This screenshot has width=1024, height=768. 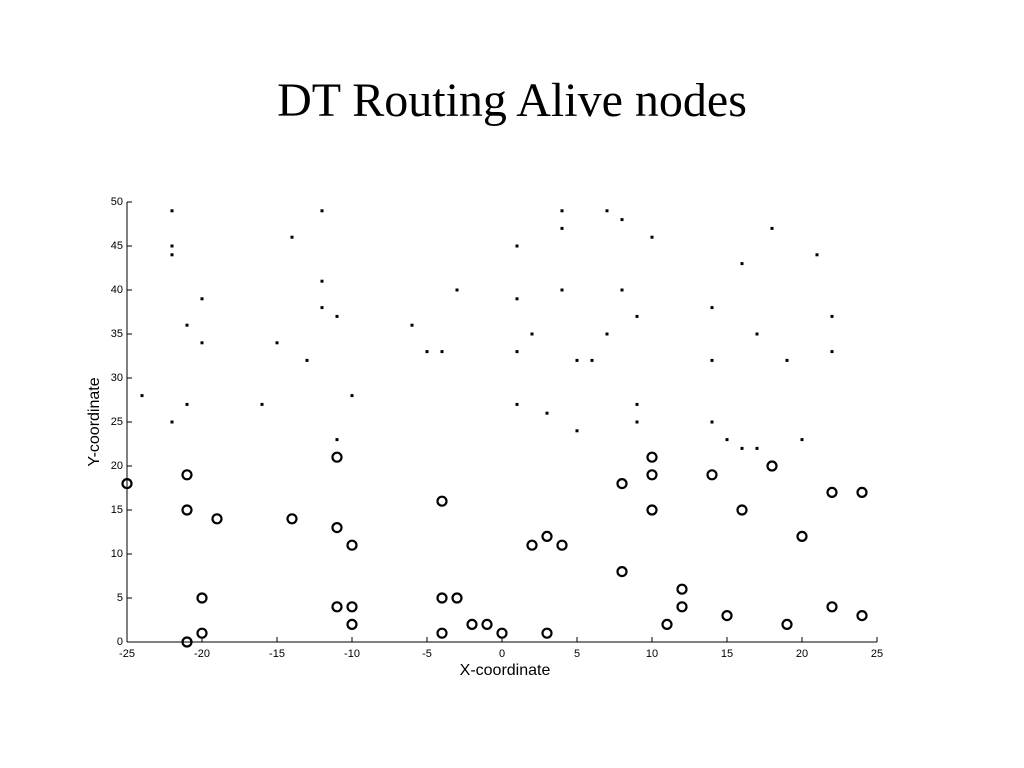 What do you see at coordinates (505, 670) in the screenshot?
I see `x-axis-label: X-coordinate` at bounding box center [505, 670].